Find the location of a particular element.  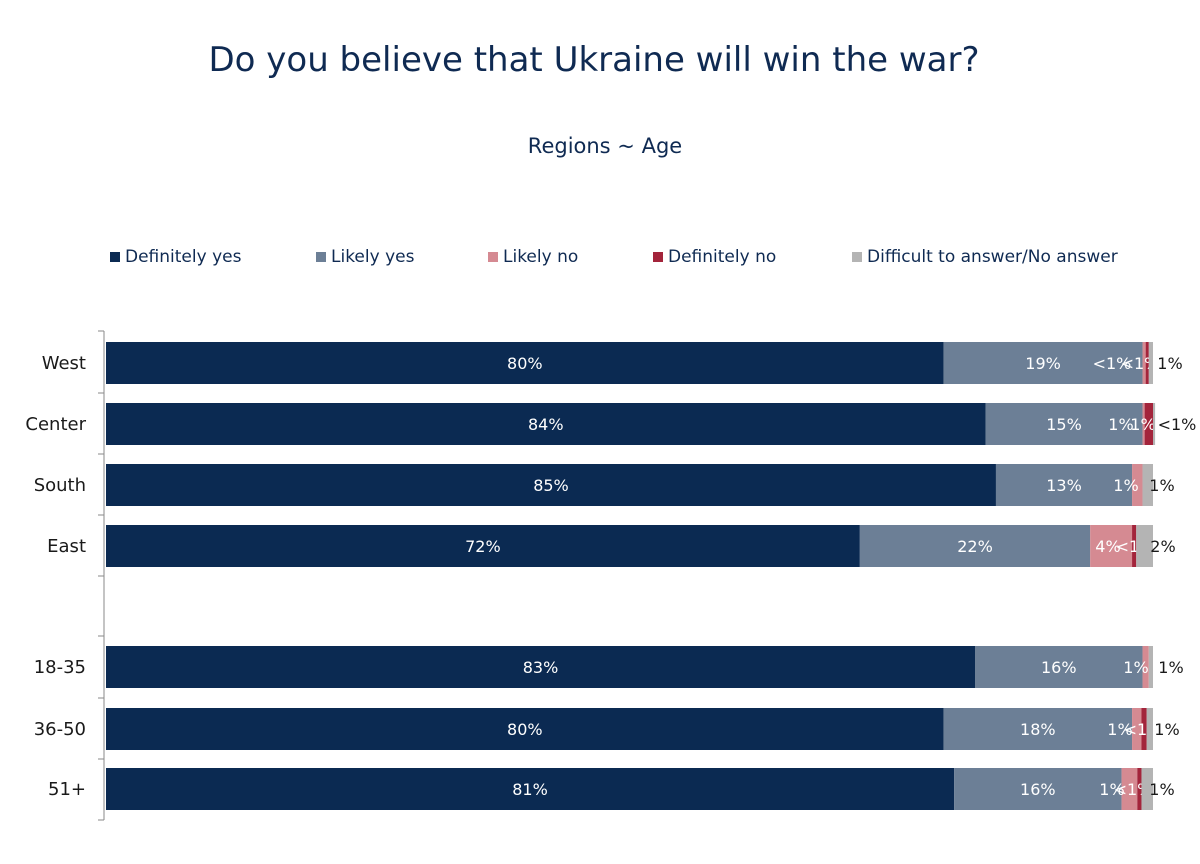

category-label: East is located at coordinates (66, 546).